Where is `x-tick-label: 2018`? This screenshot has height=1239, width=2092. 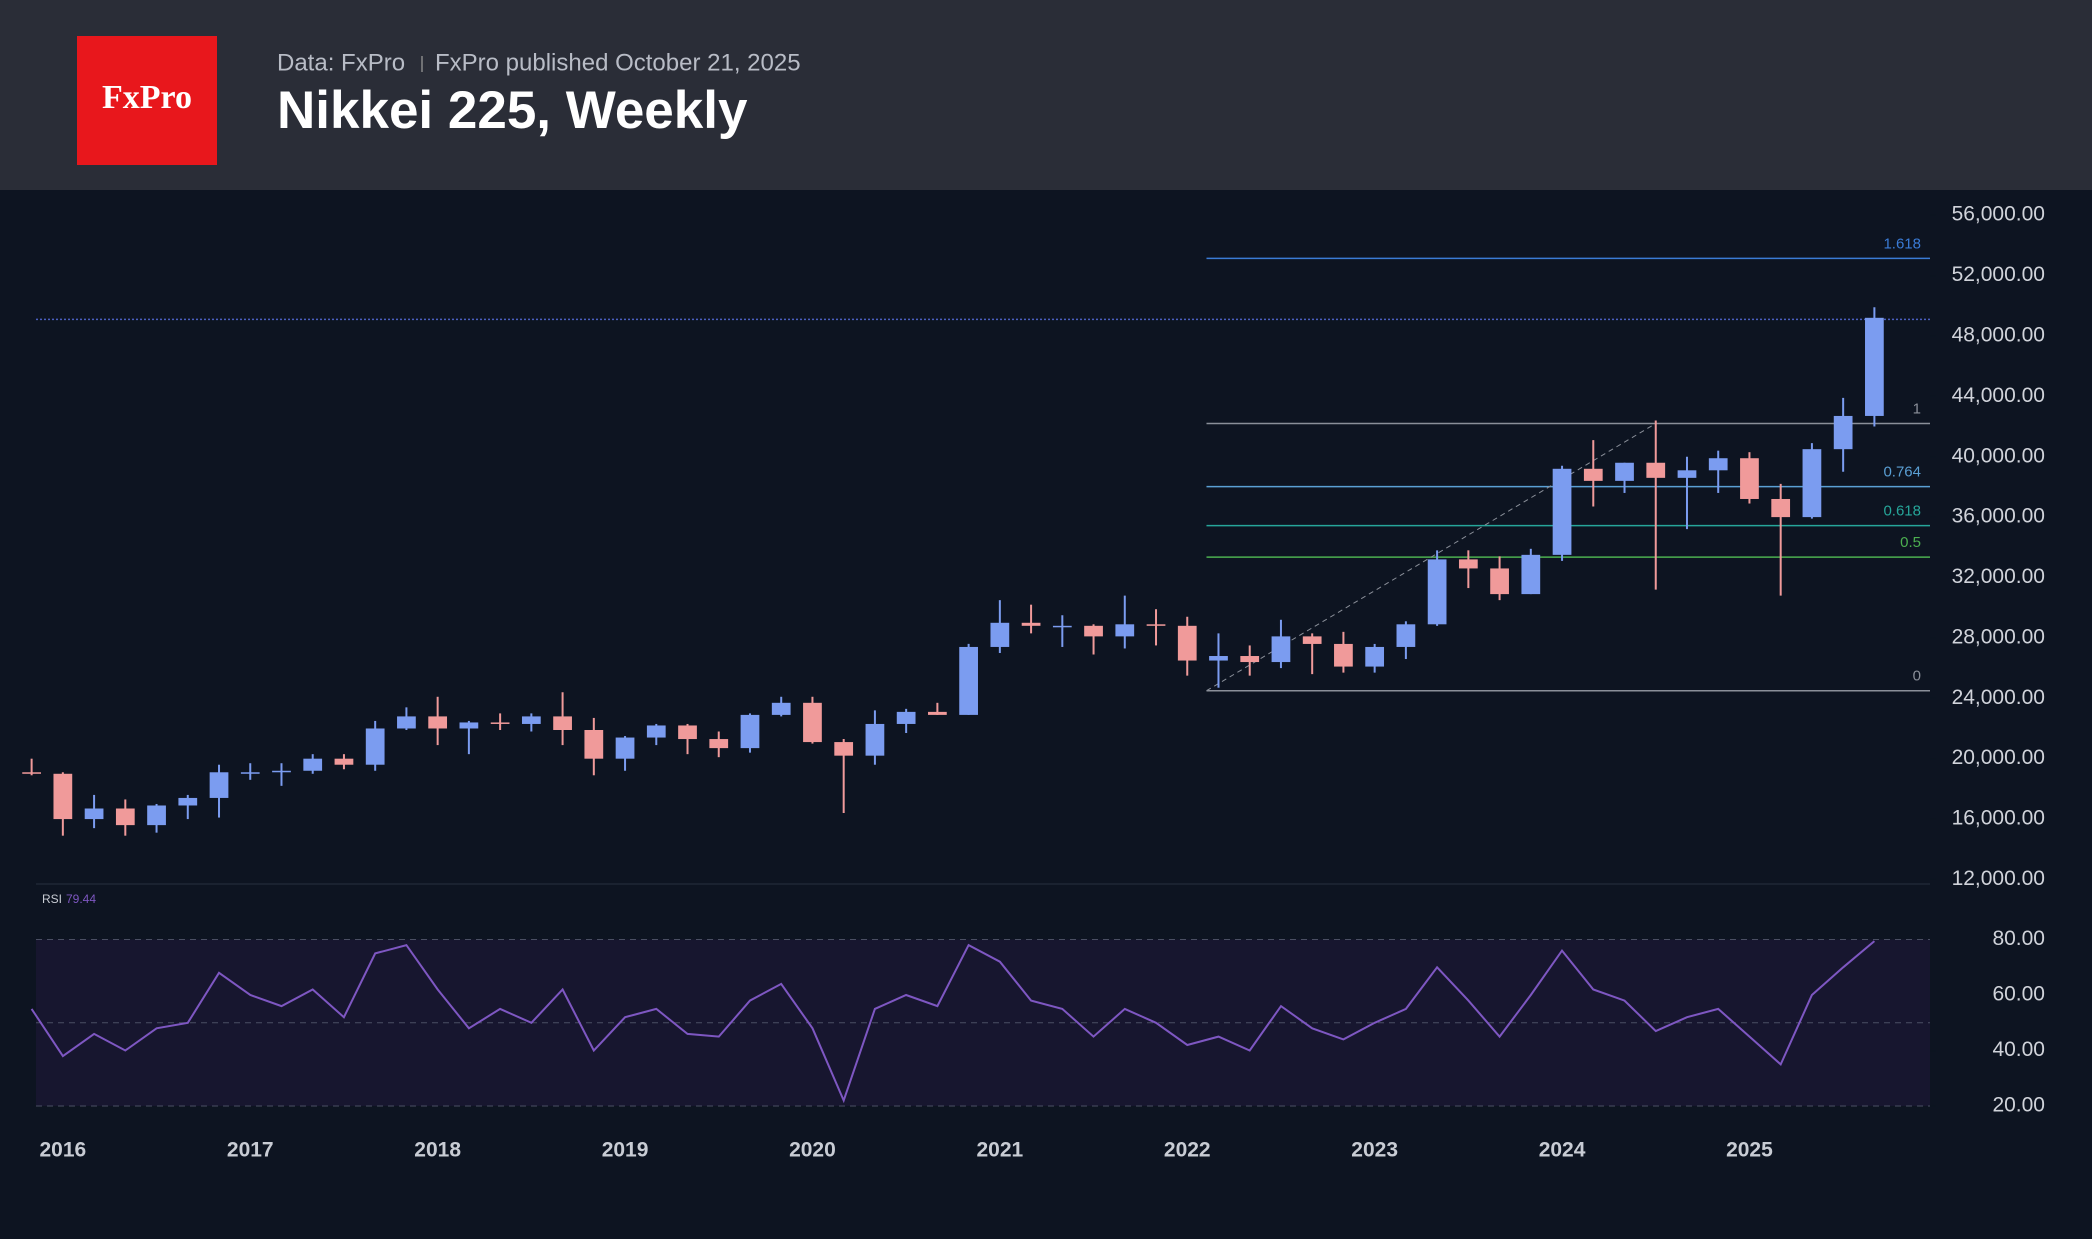
x-tick-label: 2018 is located at coordinates (437, 1150).